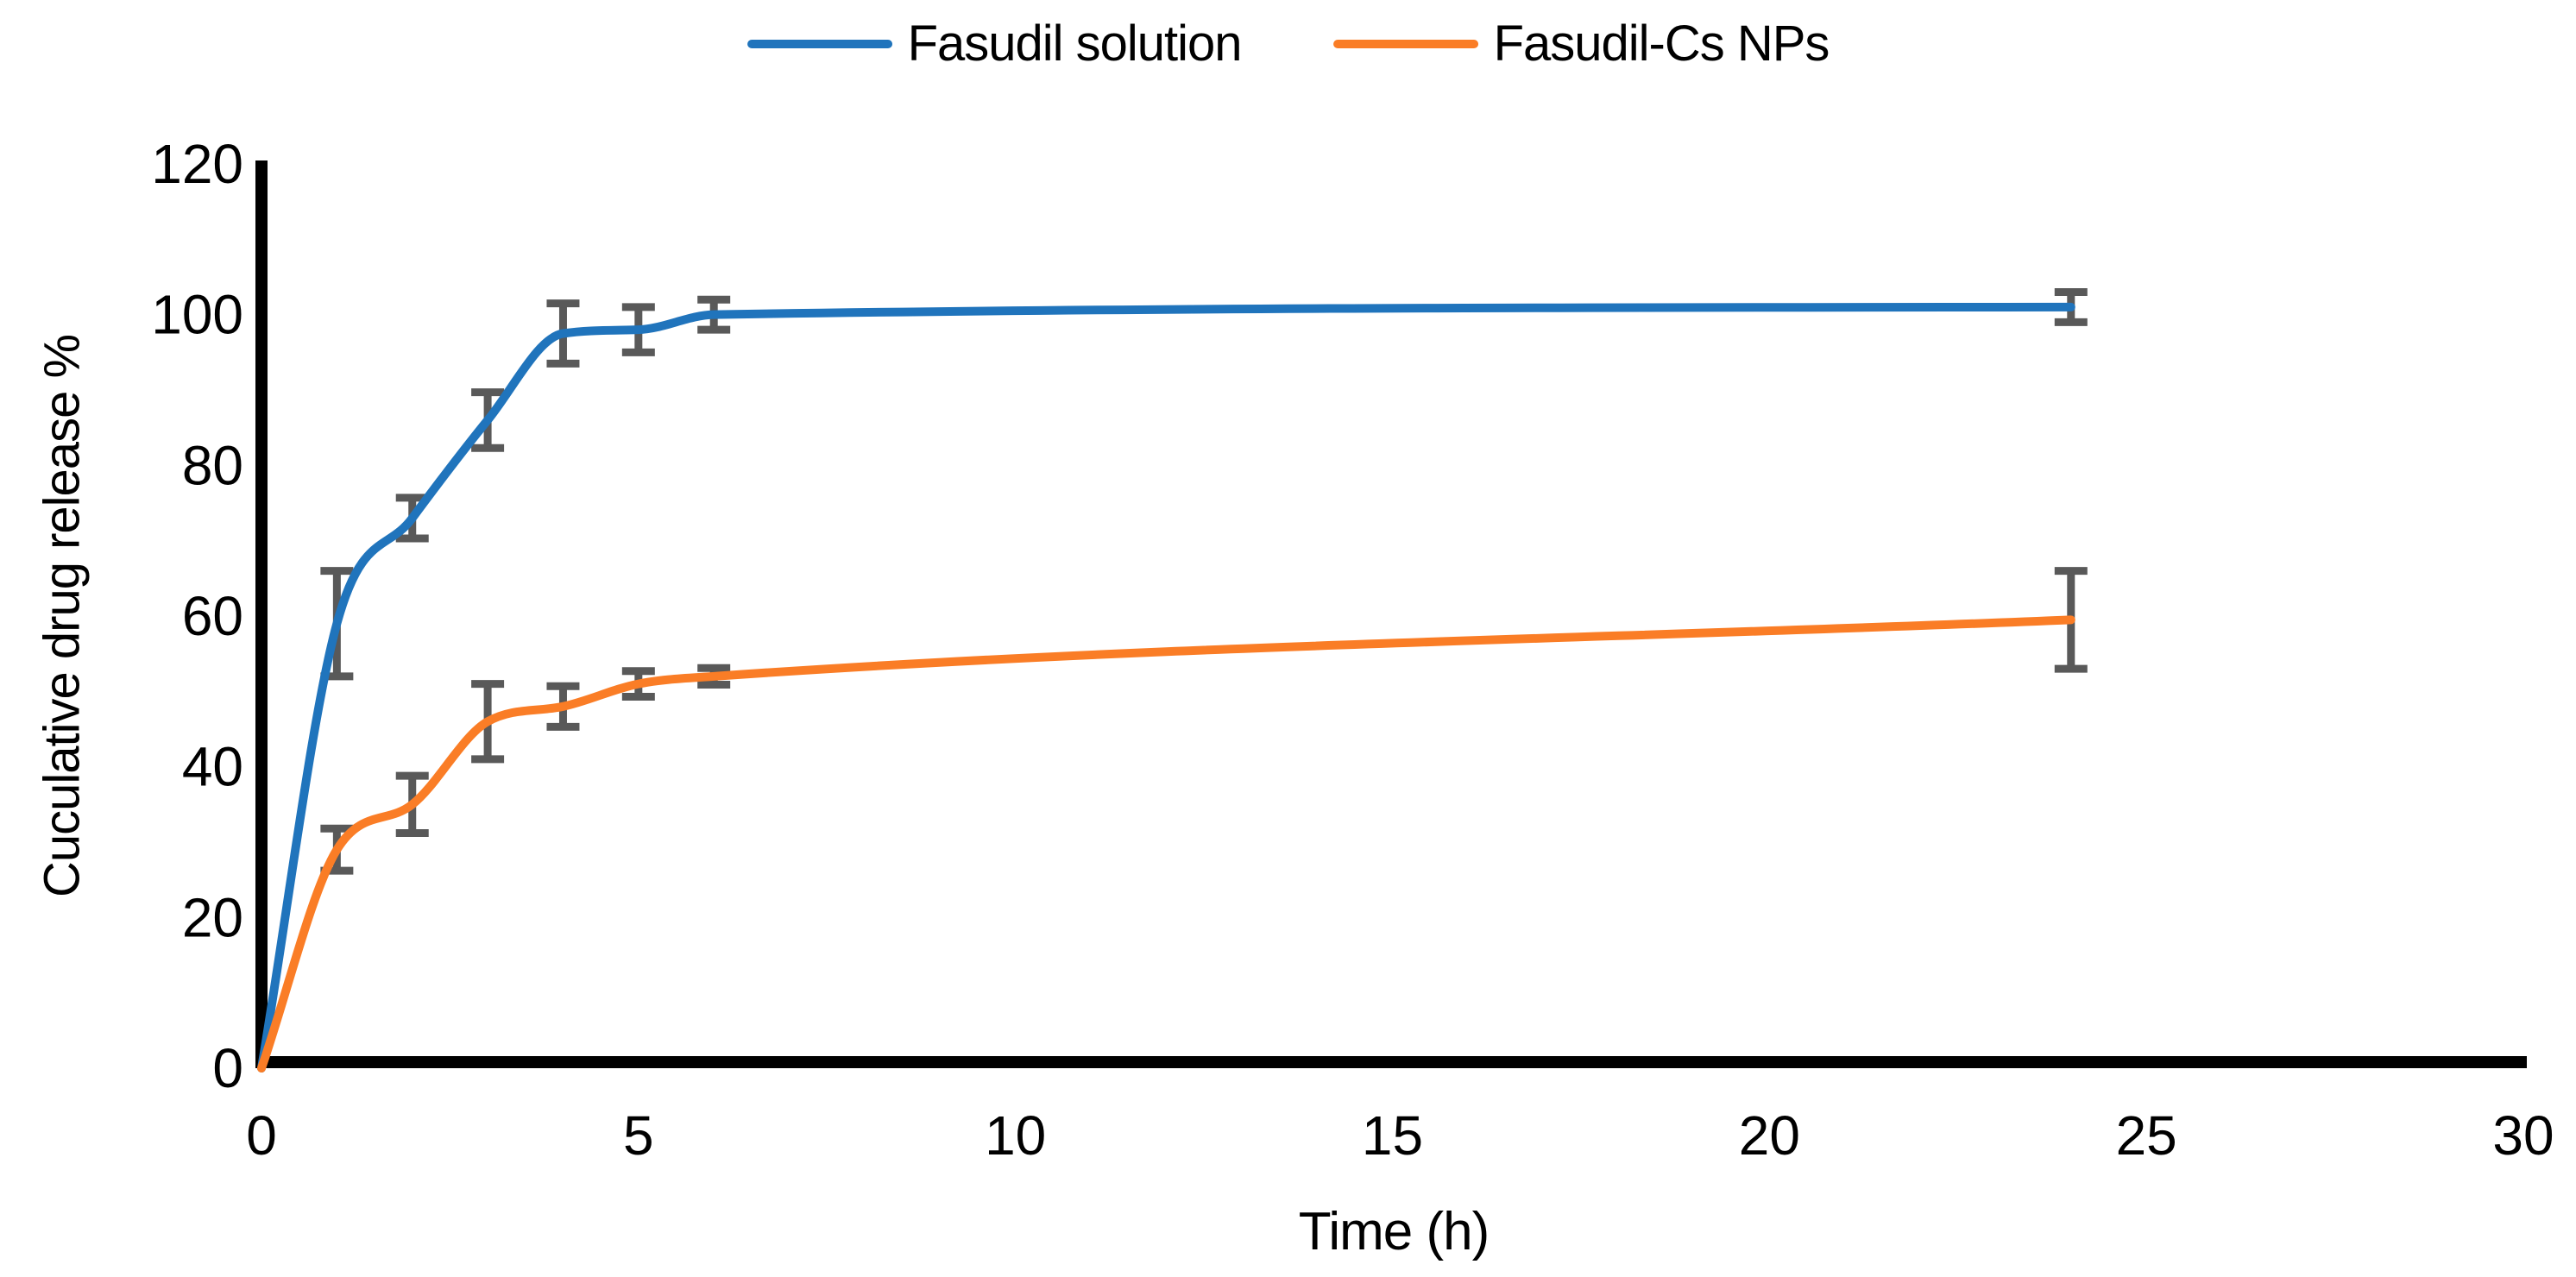 Image resolution: width=2576 pixels, height=1277 pixels. I want to click on legend-item-fasudil-cs-nps: Fasudil-Cs NPs, so click(1581, 44).